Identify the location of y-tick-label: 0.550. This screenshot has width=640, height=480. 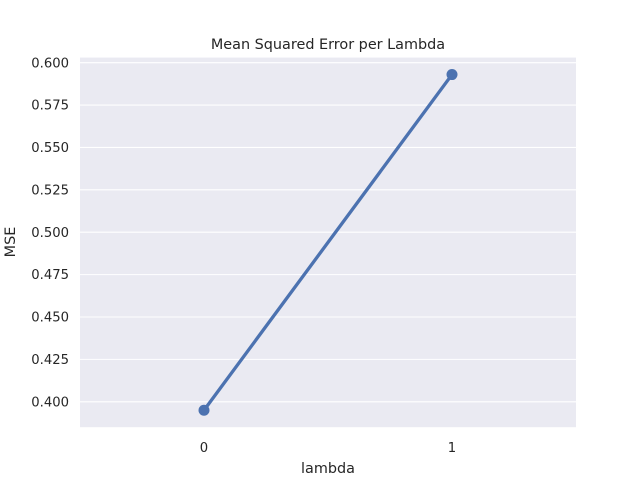
(50, 148).